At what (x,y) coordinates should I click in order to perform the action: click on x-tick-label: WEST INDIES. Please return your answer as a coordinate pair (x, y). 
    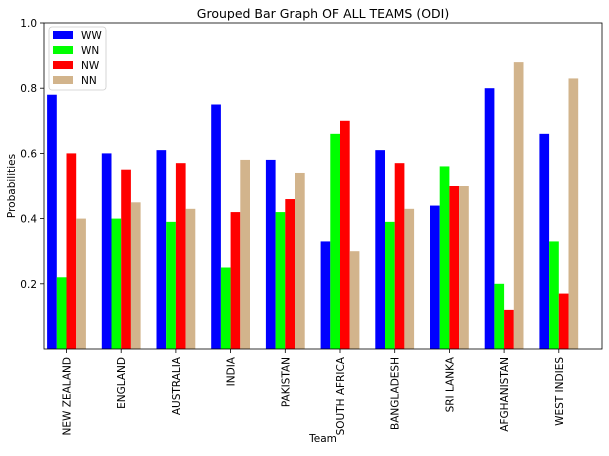
    Looking at the image, I should click on (560, 391).